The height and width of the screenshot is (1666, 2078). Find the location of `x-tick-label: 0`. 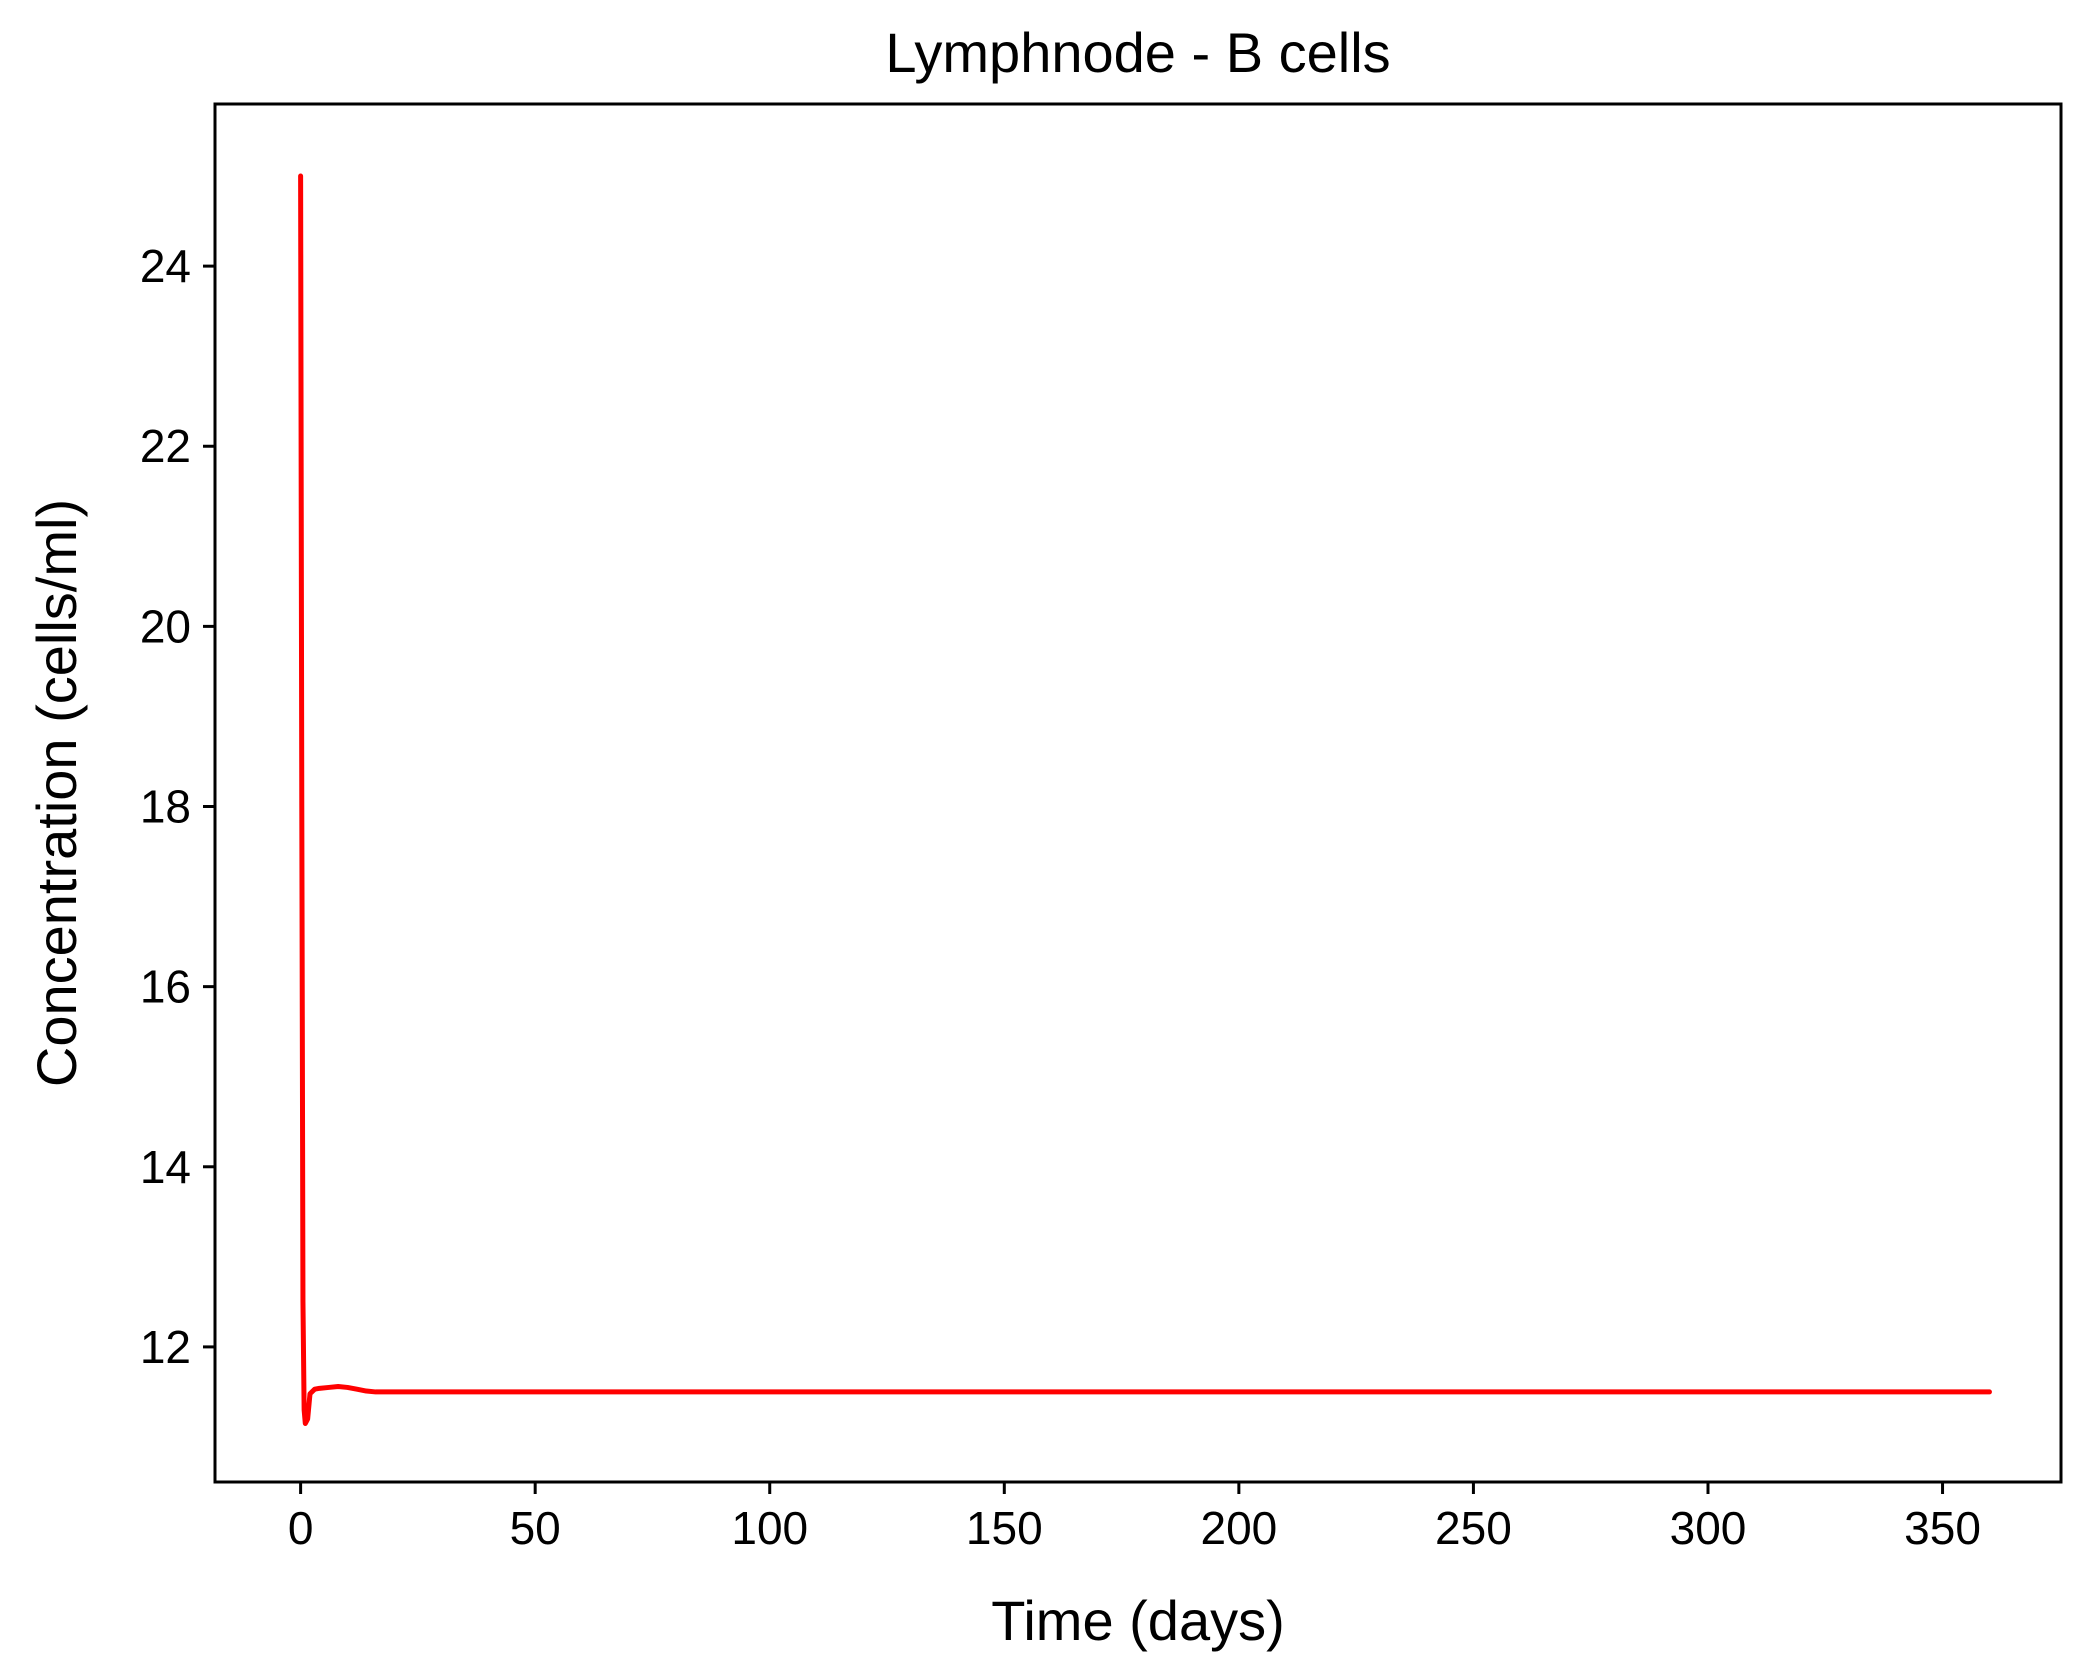

x-tick-label: 0 is located at coordinates (301, 1528).